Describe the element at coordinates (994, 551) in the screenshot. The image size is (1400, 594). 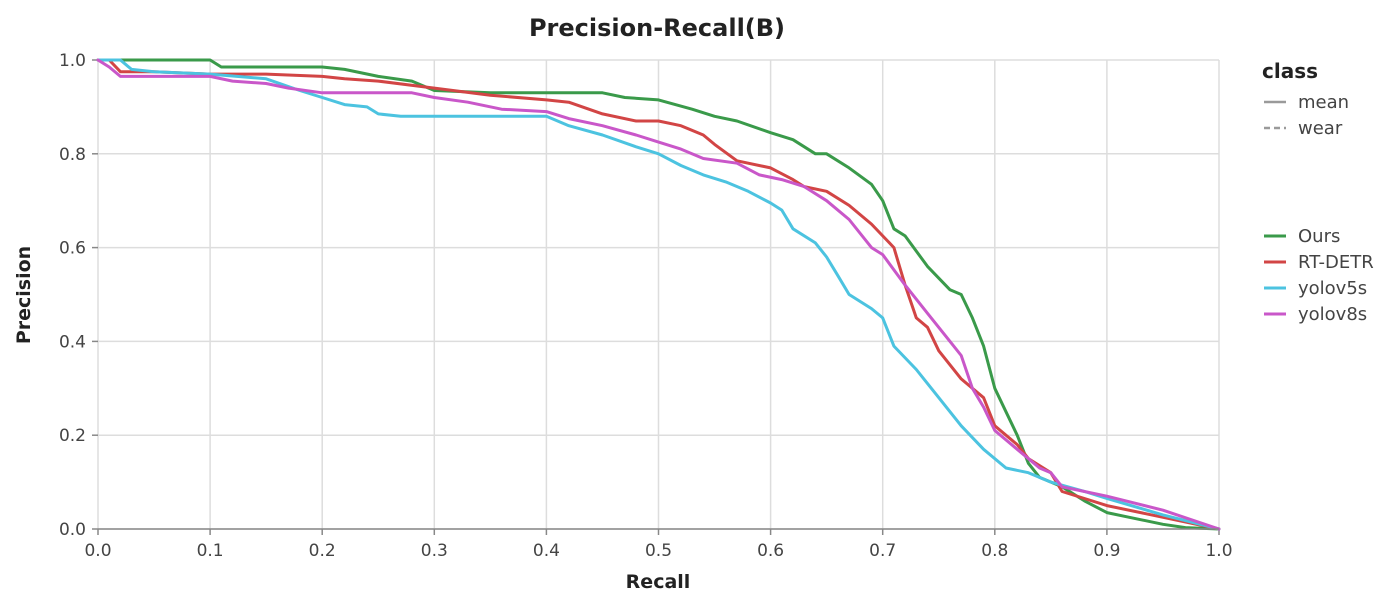
I see `x-tick-label: 0.8` at that location.